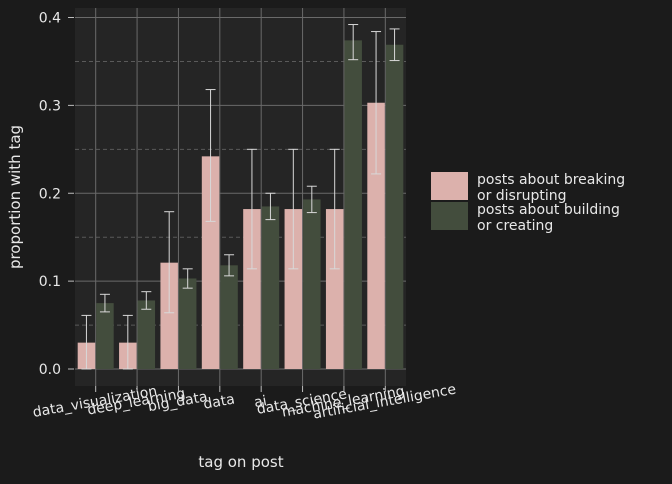  Describe the element at coordinates (353, 204) in the screenshot. I see `bar-s1-machine_learning` at that location.